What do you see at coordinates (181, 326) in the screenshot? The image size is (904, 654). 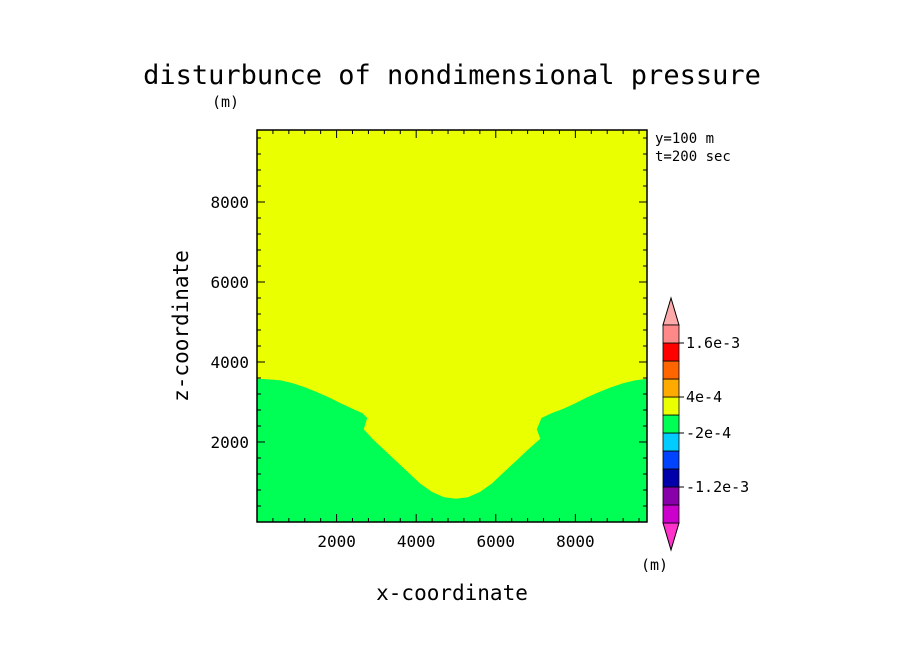 I see `y-axis-label: z-coordinate` at bounding box center [181, 326].